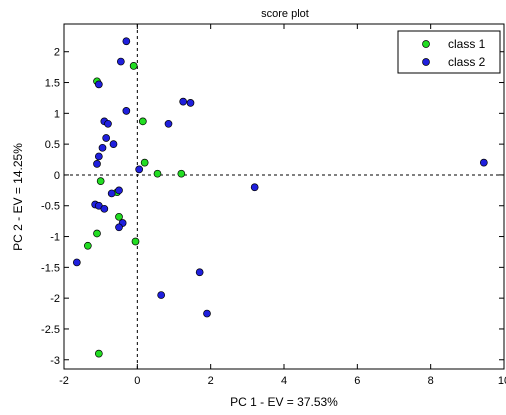 This screenshot has height=415, width=506. I want to click on legend: class 1 class 2, so click(449, 52).